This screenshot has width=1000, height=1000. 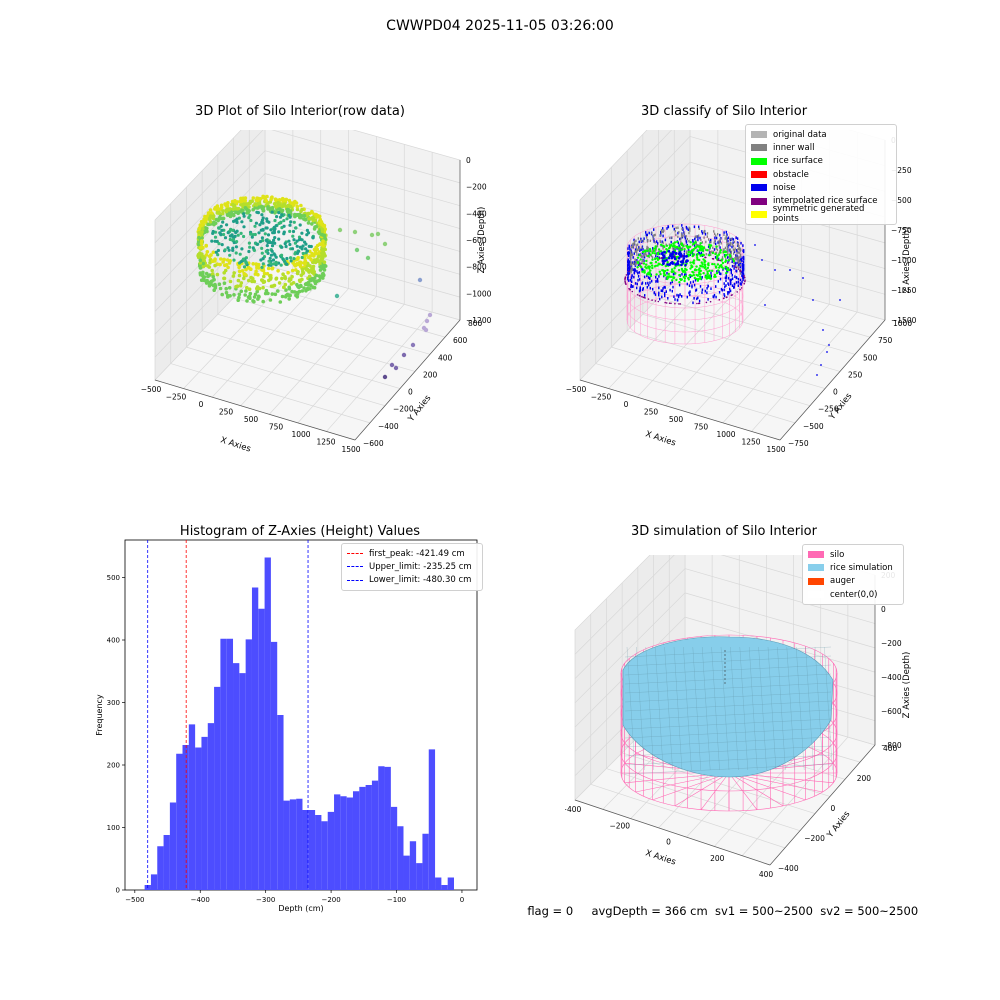 What do you see at coordinates (134, 900) in the screenshot?
I see `x-tick-label: −500` at bounding box center [134, 900].